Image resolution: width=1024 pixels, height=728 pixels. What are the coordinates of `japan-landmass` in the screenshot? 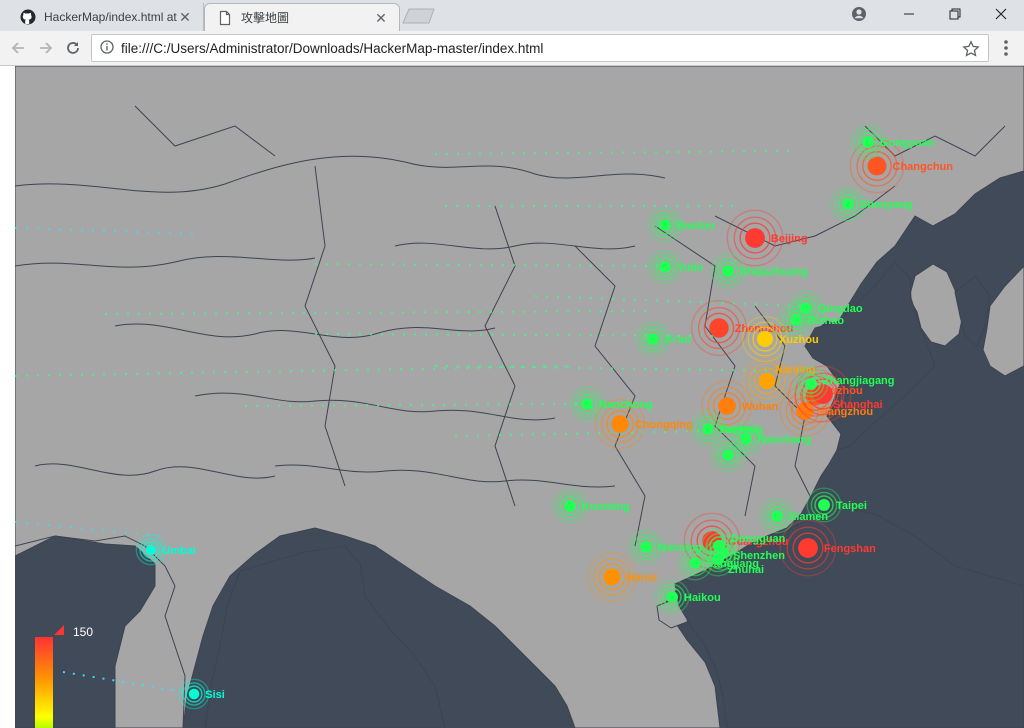 It's located at (1003, 321).